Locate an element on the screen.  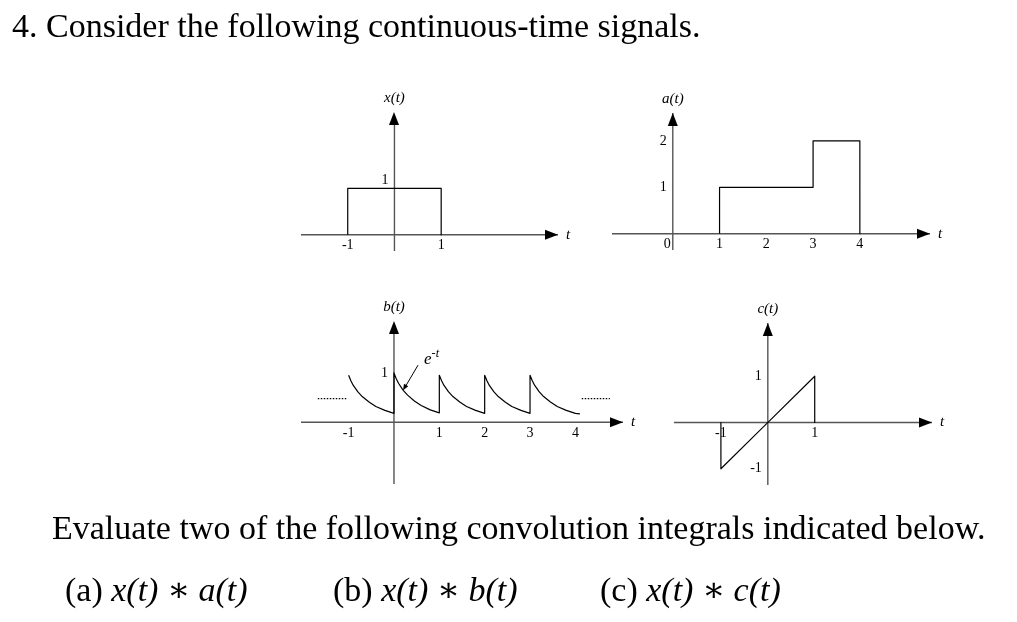
y-axis-title: b(t) is located at coordinates (394, 307).